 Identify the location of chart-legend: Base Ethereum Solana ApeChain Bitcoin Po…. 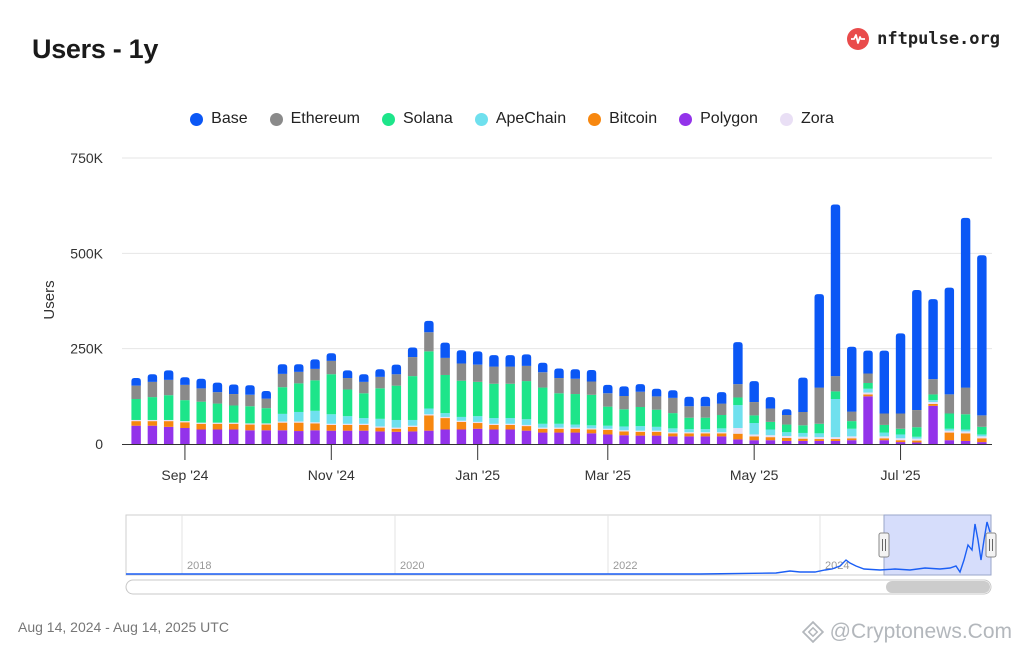
(512, 119).